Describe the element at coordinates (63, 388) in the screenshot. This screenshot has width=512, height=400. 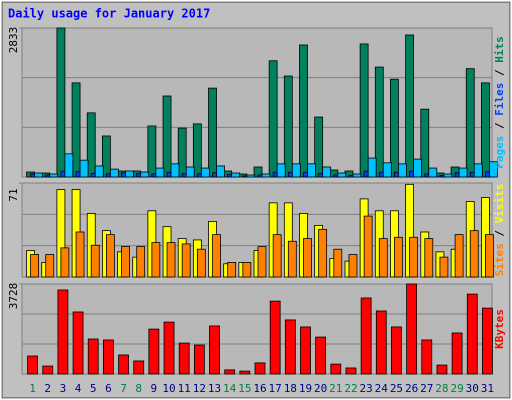
I see `x-tick-label: 3` at that location.